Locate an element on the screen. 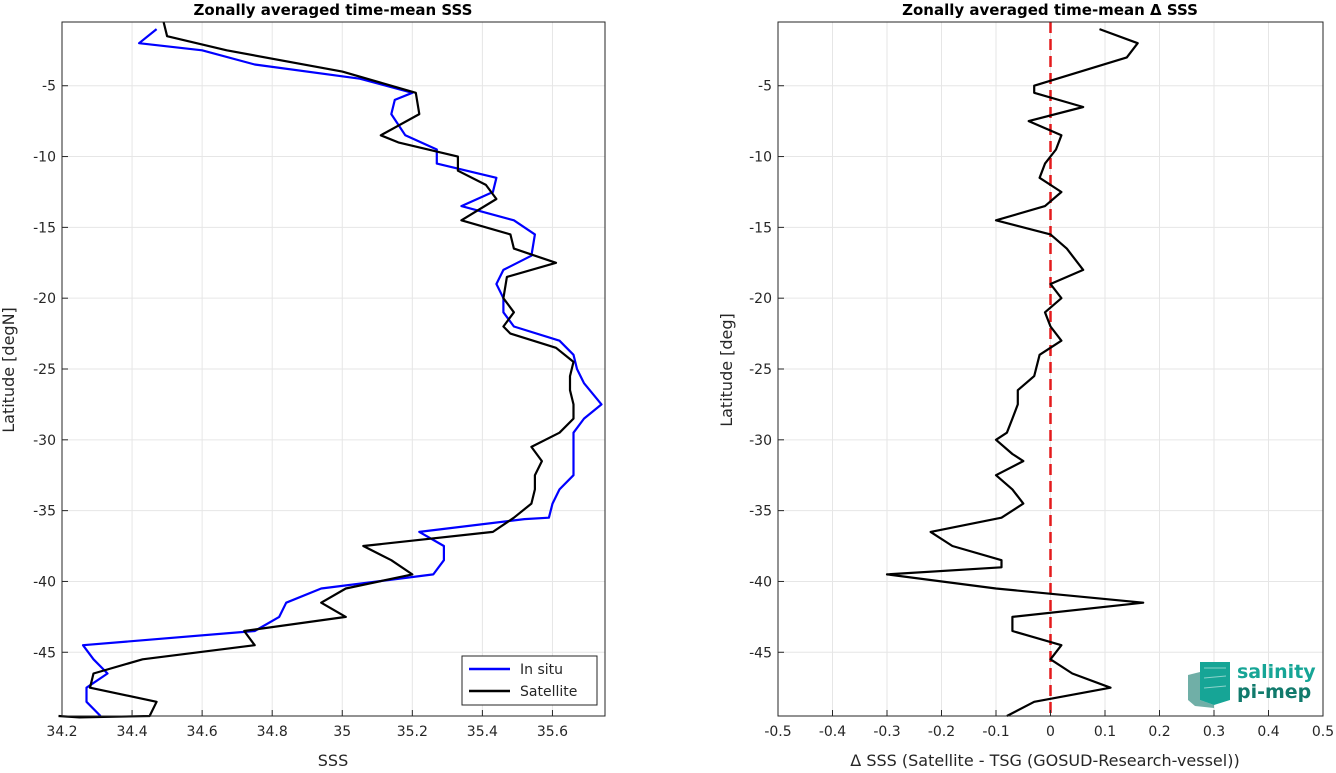  delta-sss-x-tick-label: -0.3 is located at coordinates (886, 732).